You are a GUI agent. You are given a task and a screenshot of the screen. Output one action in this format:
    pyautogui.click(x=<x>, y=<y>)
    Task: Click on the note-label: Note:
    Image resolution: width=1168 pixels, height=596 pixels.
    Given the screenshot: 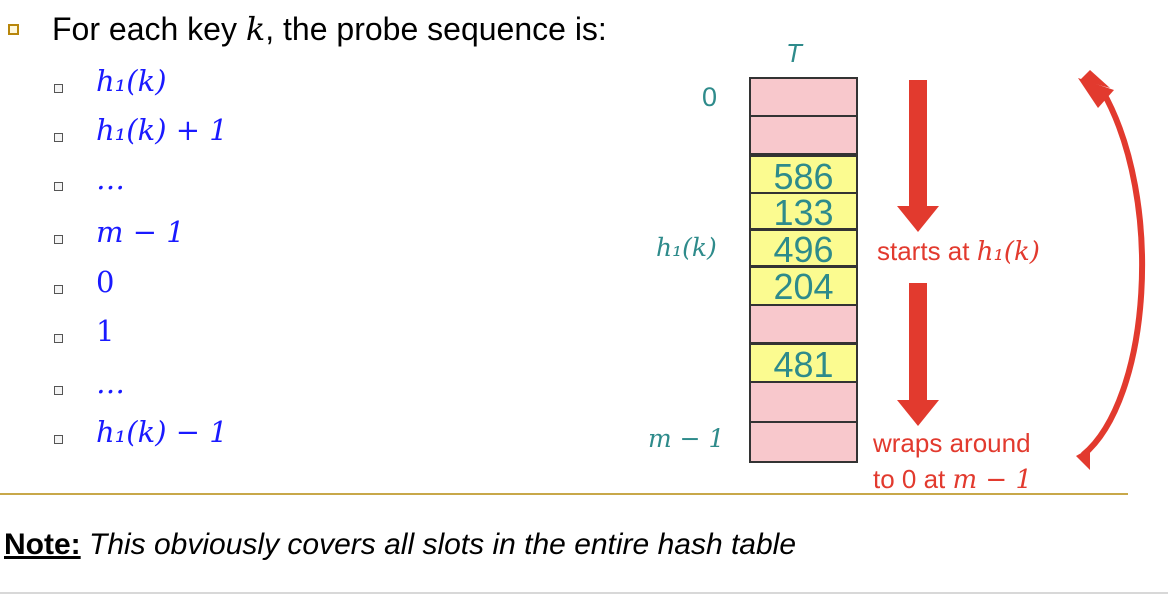 What is the action you would take?
    pyautogui.click(x=42, y=544)
    